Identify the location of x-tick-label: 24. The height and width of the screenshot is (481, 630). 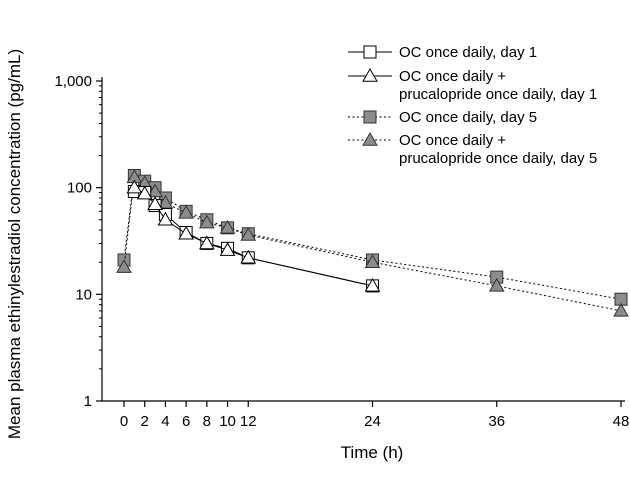
(372, 421).